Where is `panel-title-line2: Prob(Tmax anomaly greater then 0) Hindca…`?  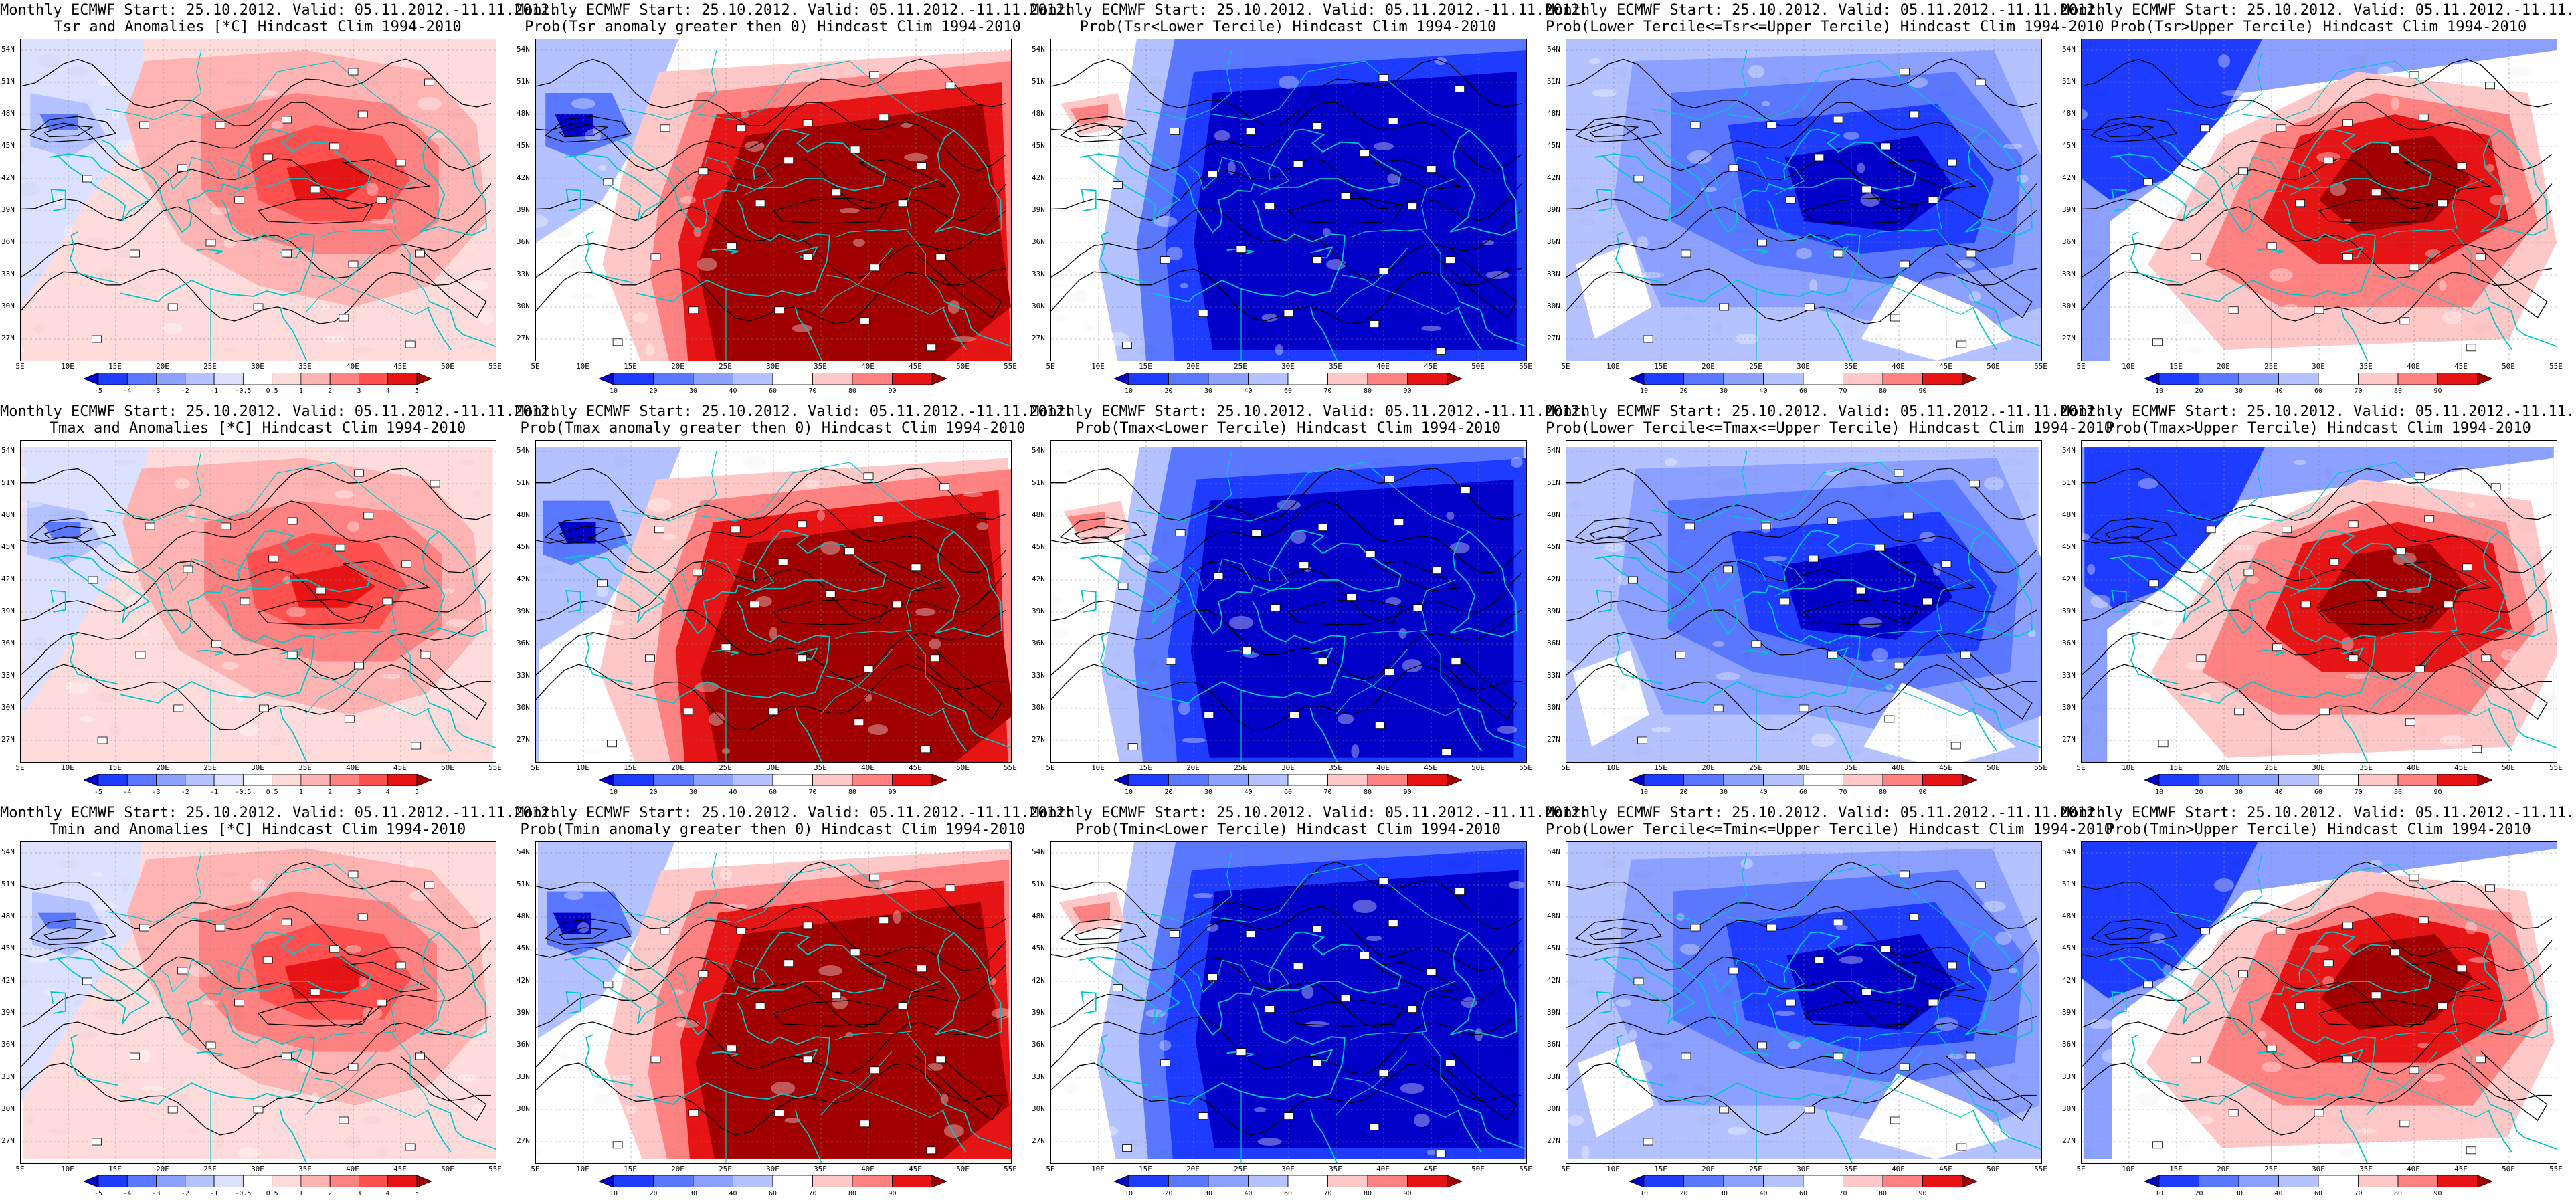 panel-title-line2: Prob(Tmax anomaly greater then 0) Hindca… is located at coordinates (773, 428).